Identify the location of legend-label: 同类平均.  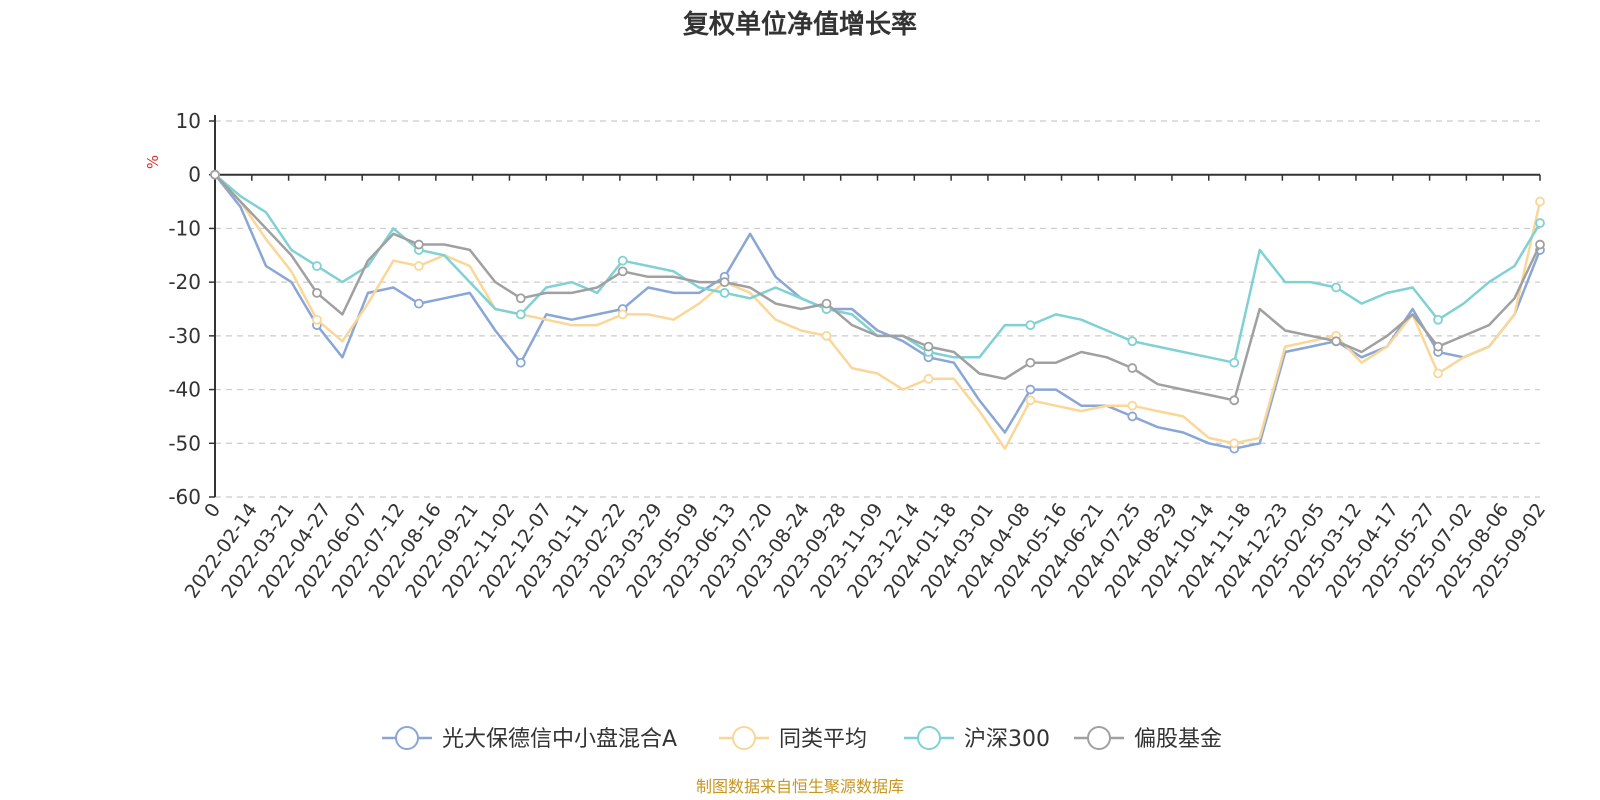
(823, 739).